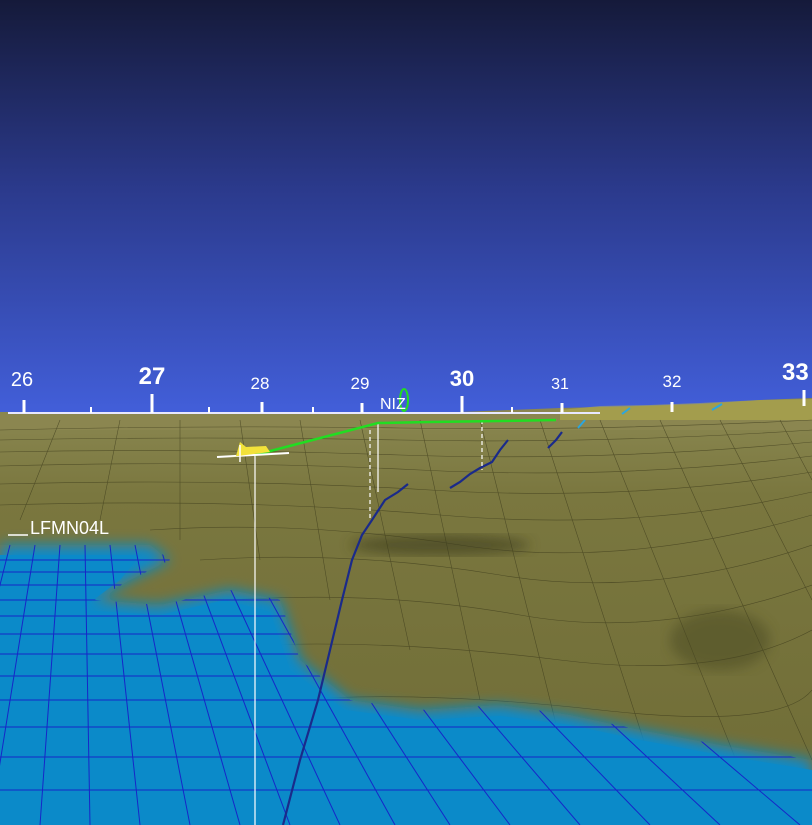  Describe the element at coordinates (560, 384) in the screenshot. I see `heading-tick-label: 31` at that location.